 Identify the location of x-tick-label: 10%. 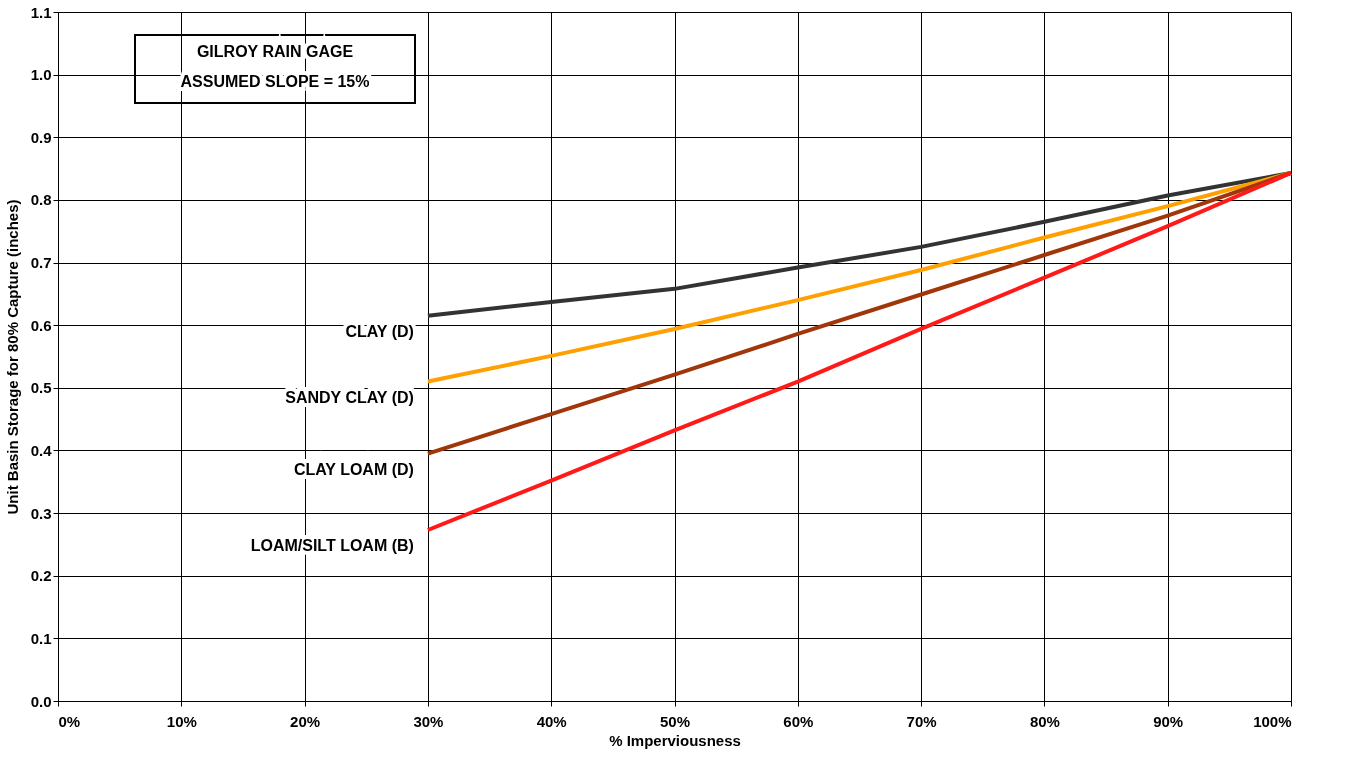
(181, 721).